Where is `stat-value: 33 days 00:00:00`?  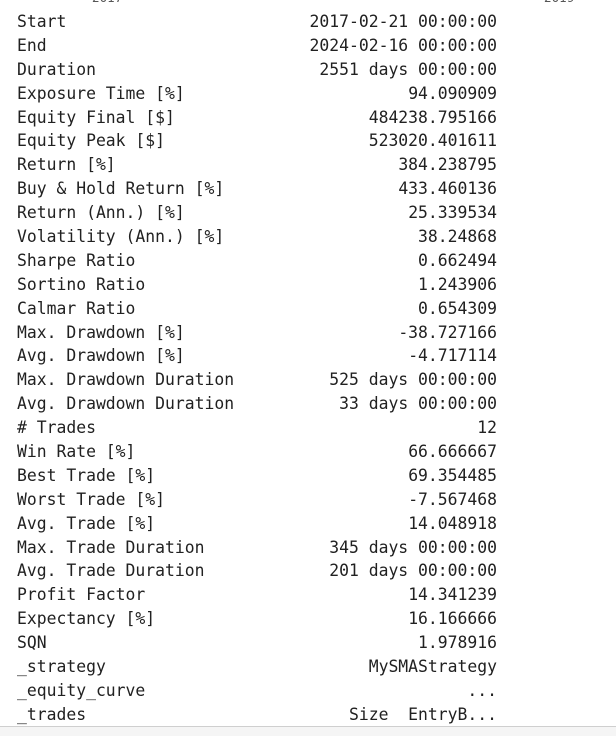
stat-value: 33 days 00:00:00 is located at coordinates (418, 404).